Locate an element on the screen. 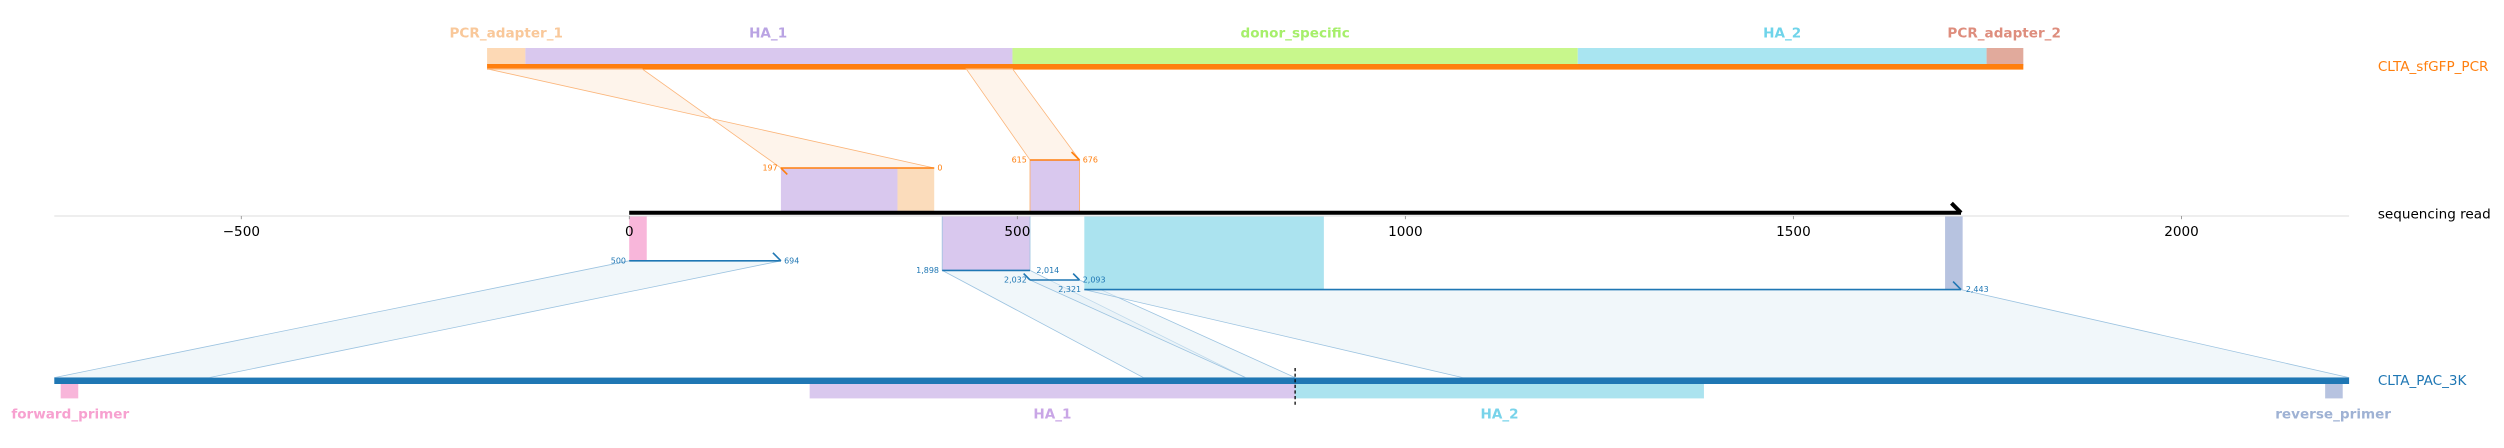  feature-label: forward_primer is located at coordinates (70, 414).